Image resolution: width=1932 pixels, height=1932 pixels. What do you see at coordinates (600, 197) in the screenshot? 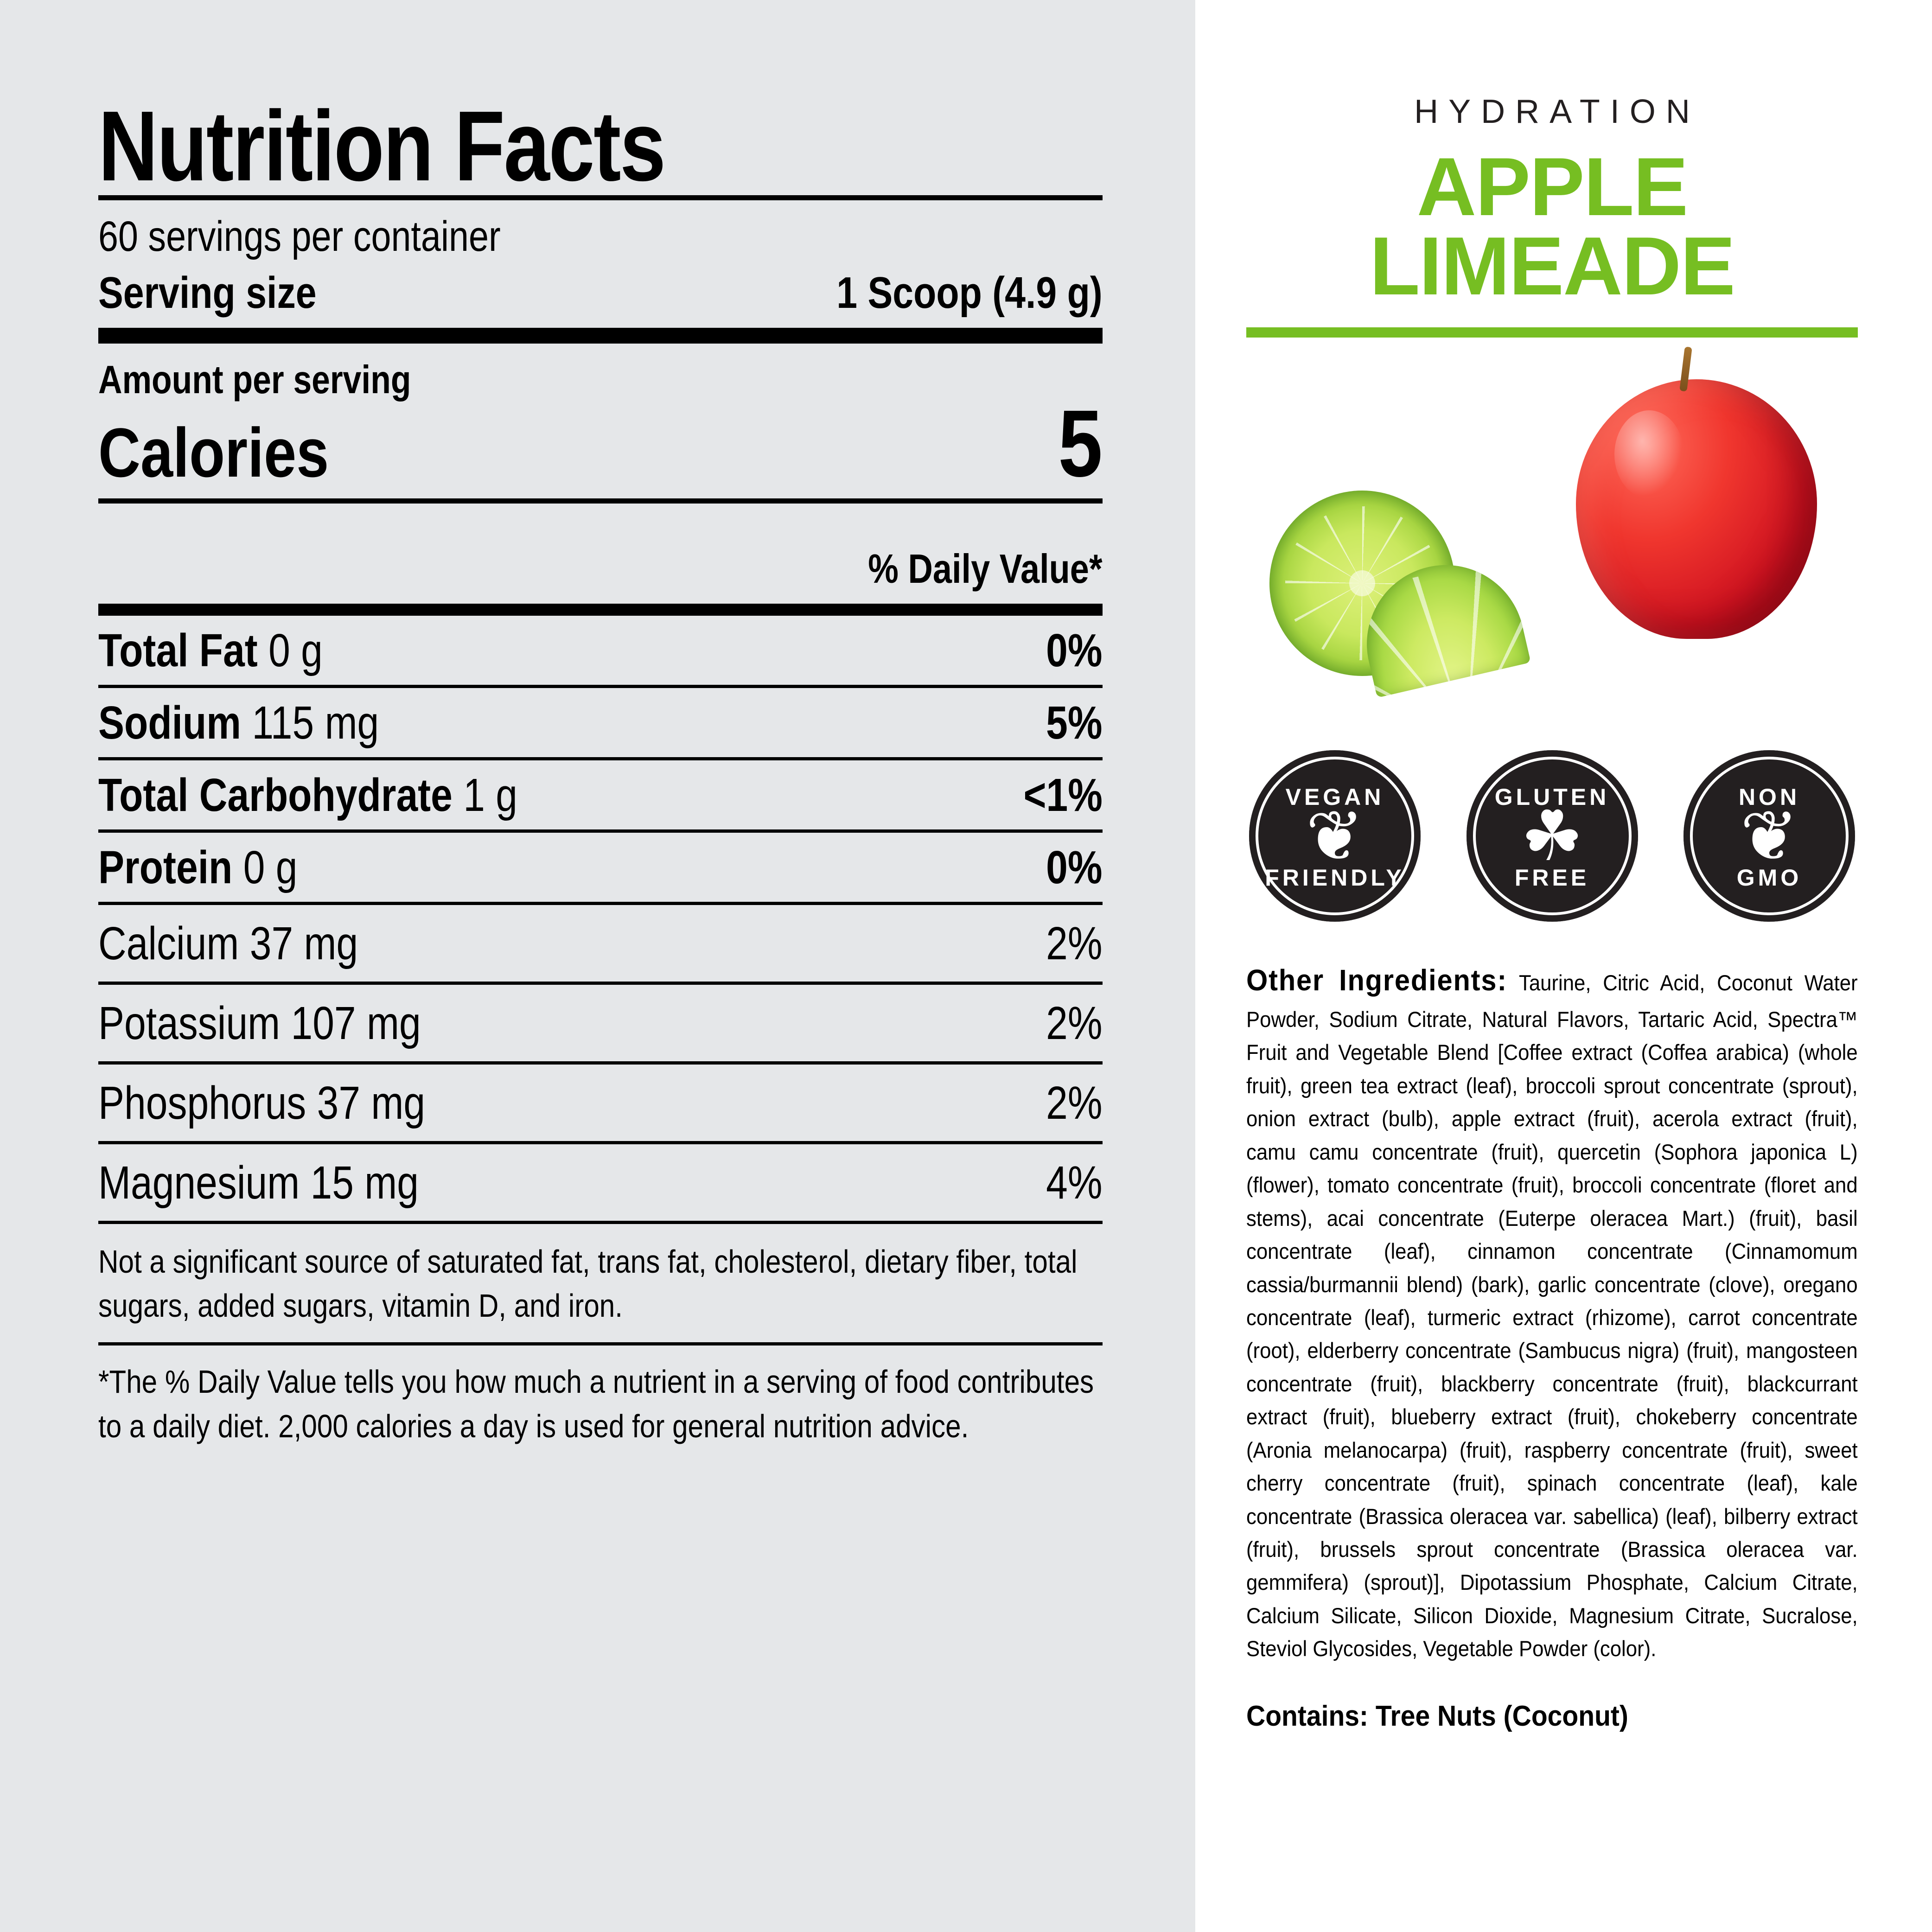
I see `divider-under-title` at bounding box center [600, 197].